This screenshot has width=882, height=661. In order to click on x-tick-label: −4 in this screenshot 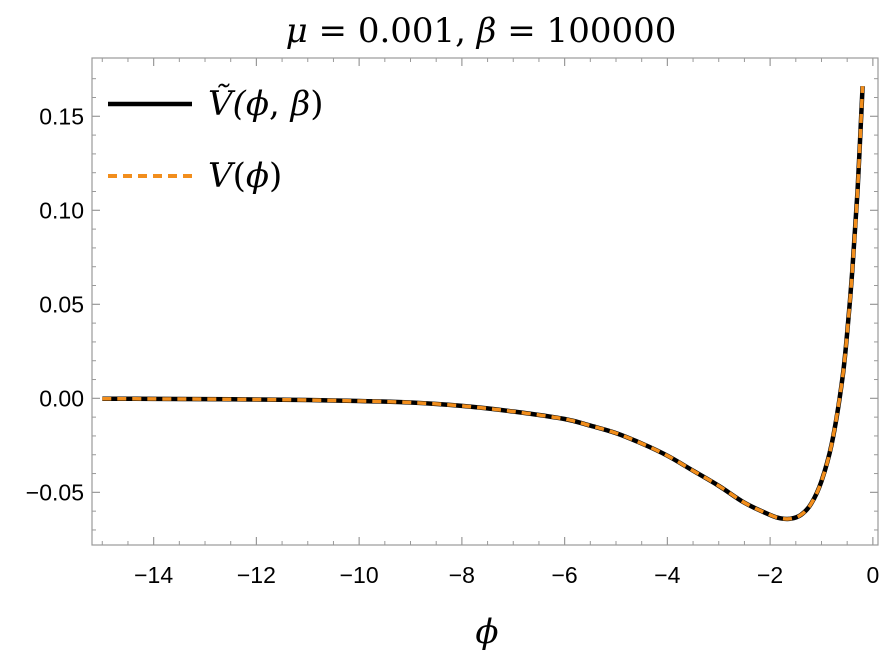, I will do `click(667, 575)`.